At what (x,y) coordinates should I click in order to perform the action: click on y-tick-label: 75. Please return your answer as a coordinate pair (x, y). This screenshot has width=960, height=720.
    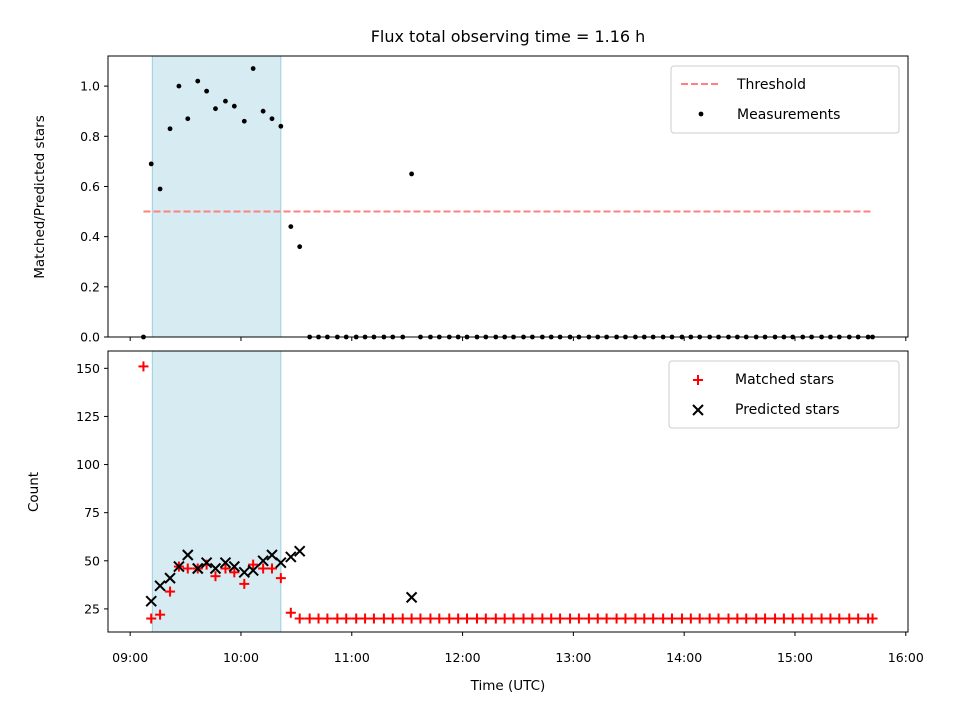
    Looking at the image, I should click on (92, 512).